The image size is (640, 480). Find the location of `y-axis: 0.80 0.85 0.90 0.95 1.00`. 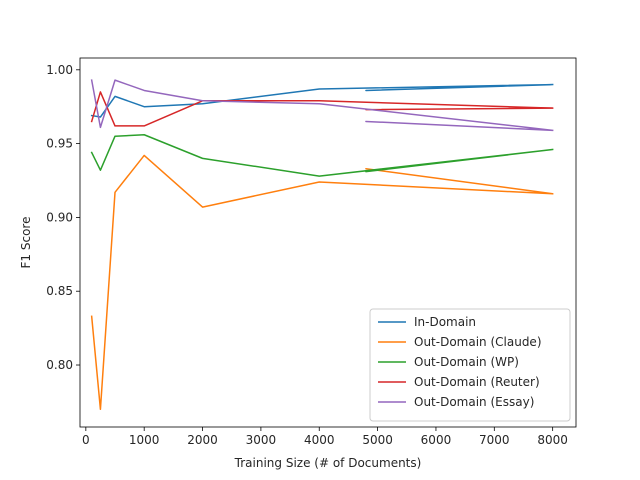

y-axis: 0.80 0.85 0.90 0.95 1.00 is located at coordinates (63, 217).